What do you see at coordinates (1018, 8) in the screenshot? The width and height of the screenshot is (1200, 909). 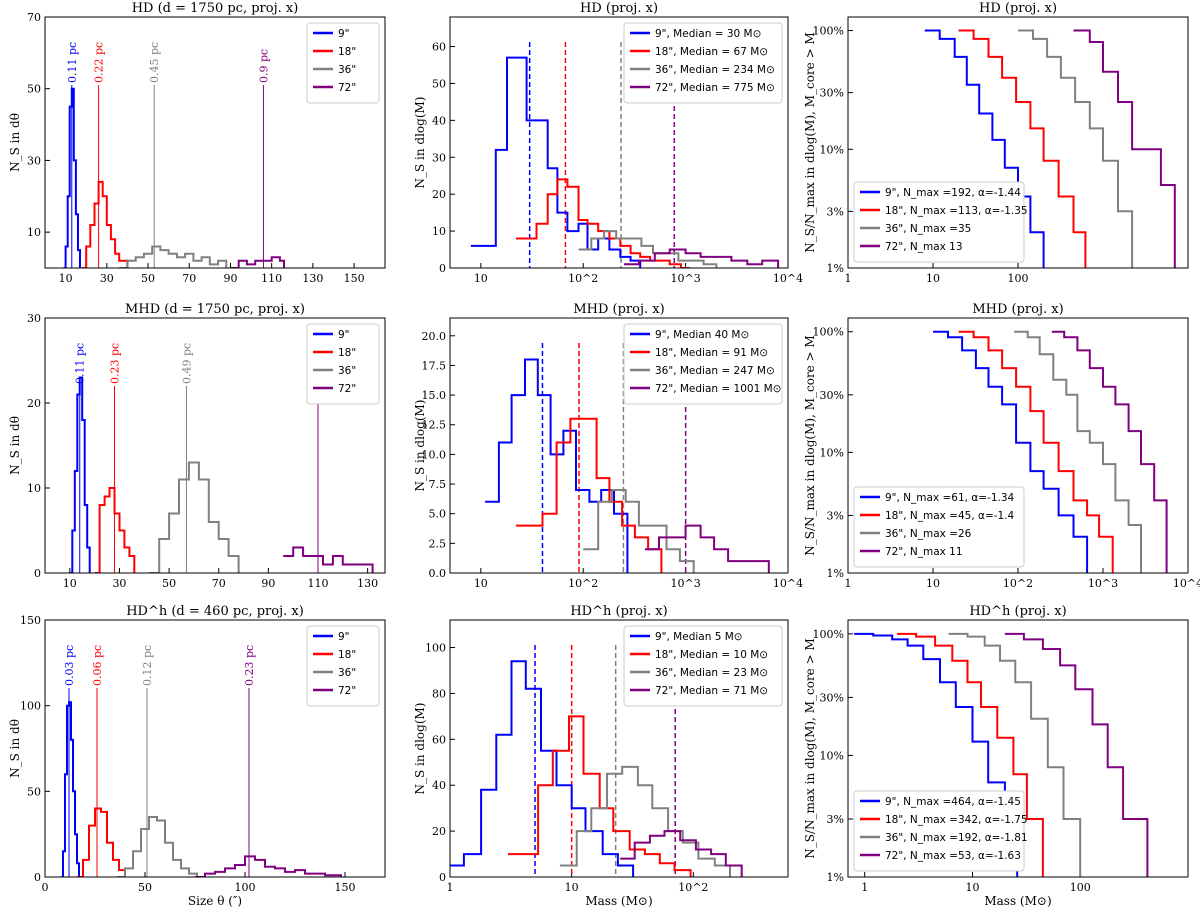 I see `panel-title: HD (proj. x)` at bounding box center [1018, 8].